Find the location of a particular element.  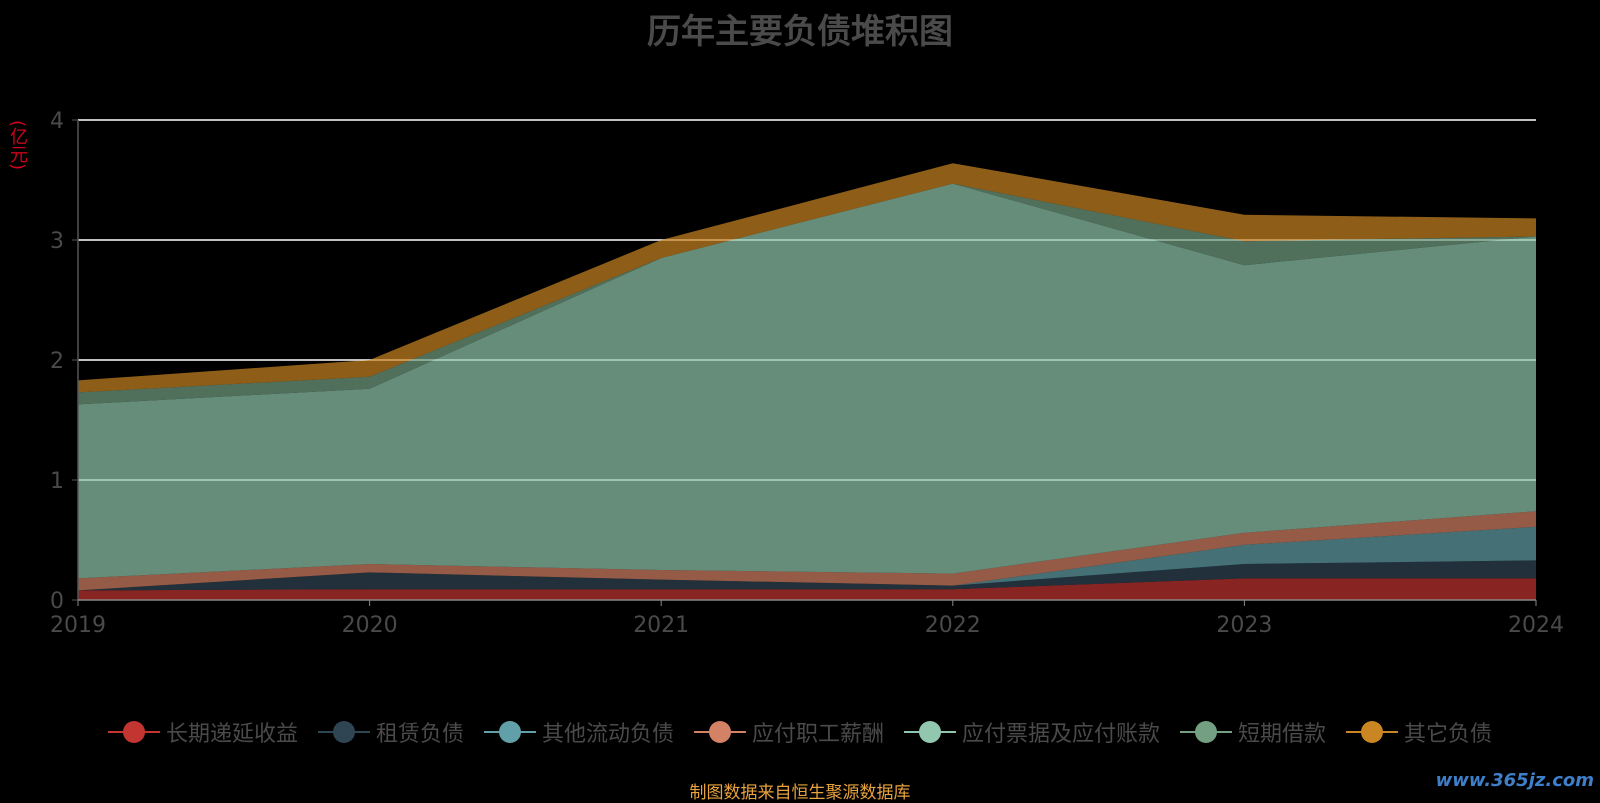

legend-item: 应付票据及应付账款 is located at coordinates (1032, 732).